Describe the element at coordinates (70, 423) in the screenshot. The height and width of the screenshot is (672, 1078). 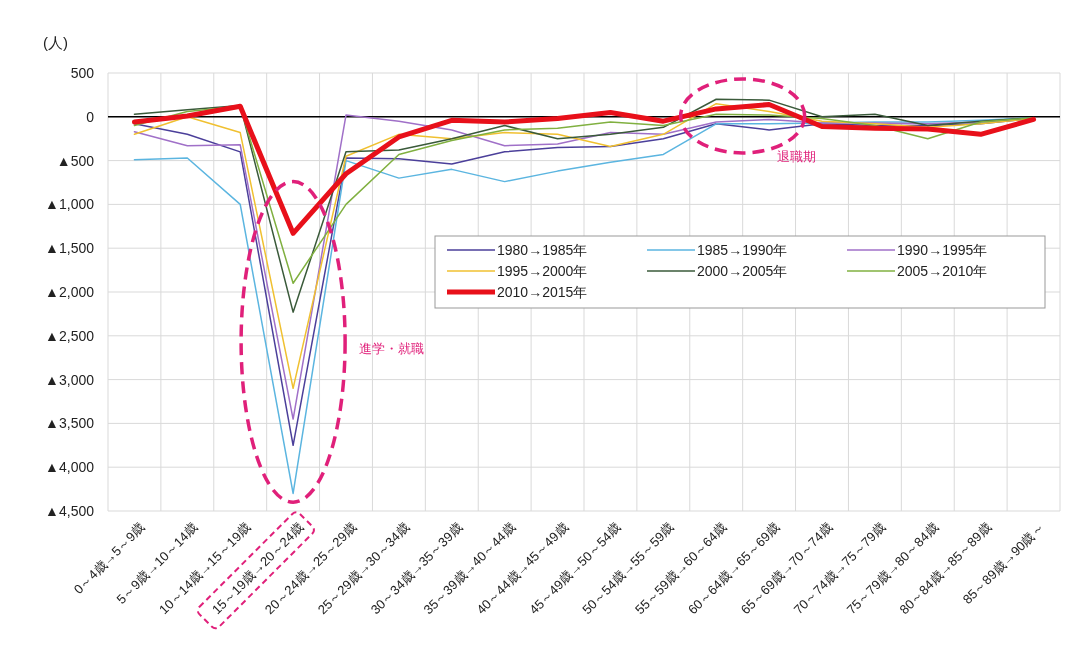
I see `y-tick-label: ▲3,500` at that location.